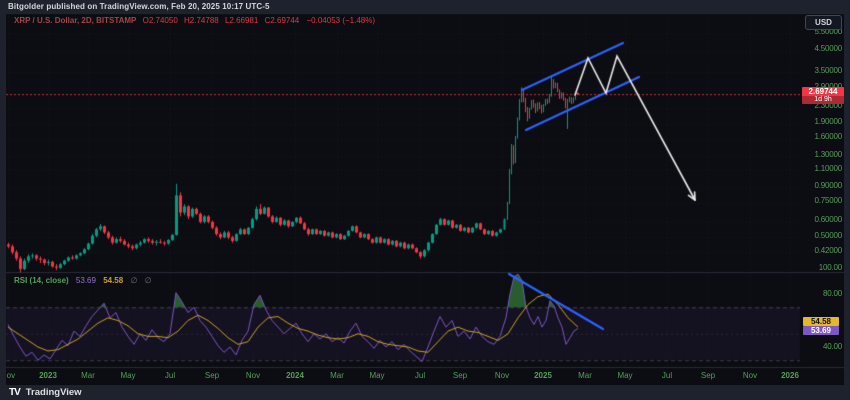 The width and height of the screenshot is (850, 400). Describe the element at coordinates (821, 321) in the screenshot. I see `rsi-ma-value-tag: 54.58` at that location.